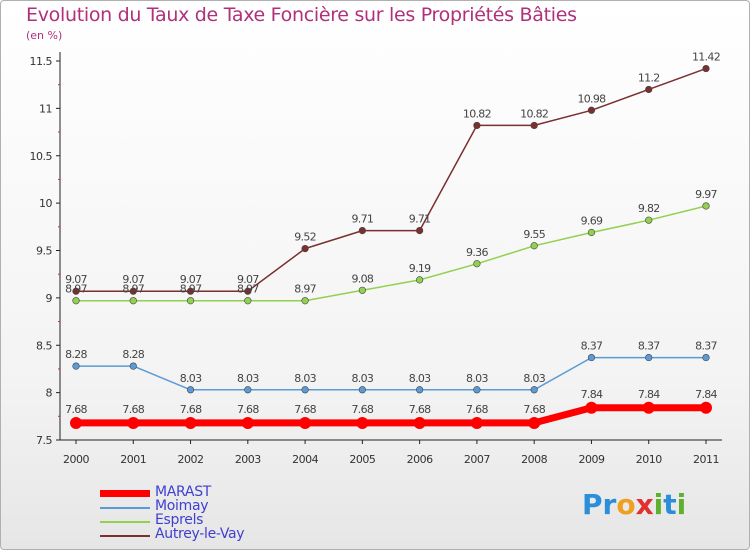 The image size is (750, 550). Describe the element at coordinates (706, 459) in the screenshot. I see `x-tick-label: 2011` at that location.